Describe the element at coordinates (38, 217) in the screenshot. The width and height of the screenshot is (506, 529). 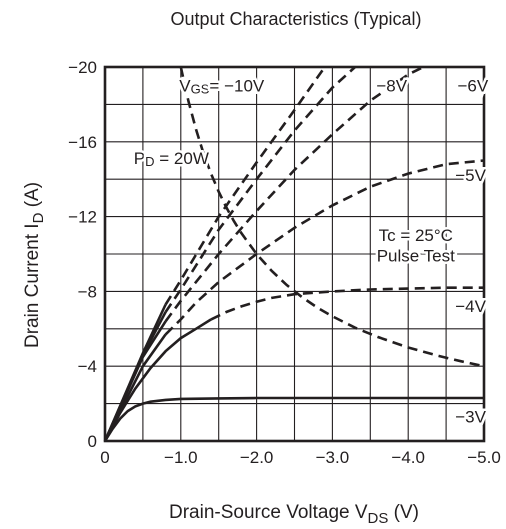
I see `y-axis-label-sub: D` at that location.